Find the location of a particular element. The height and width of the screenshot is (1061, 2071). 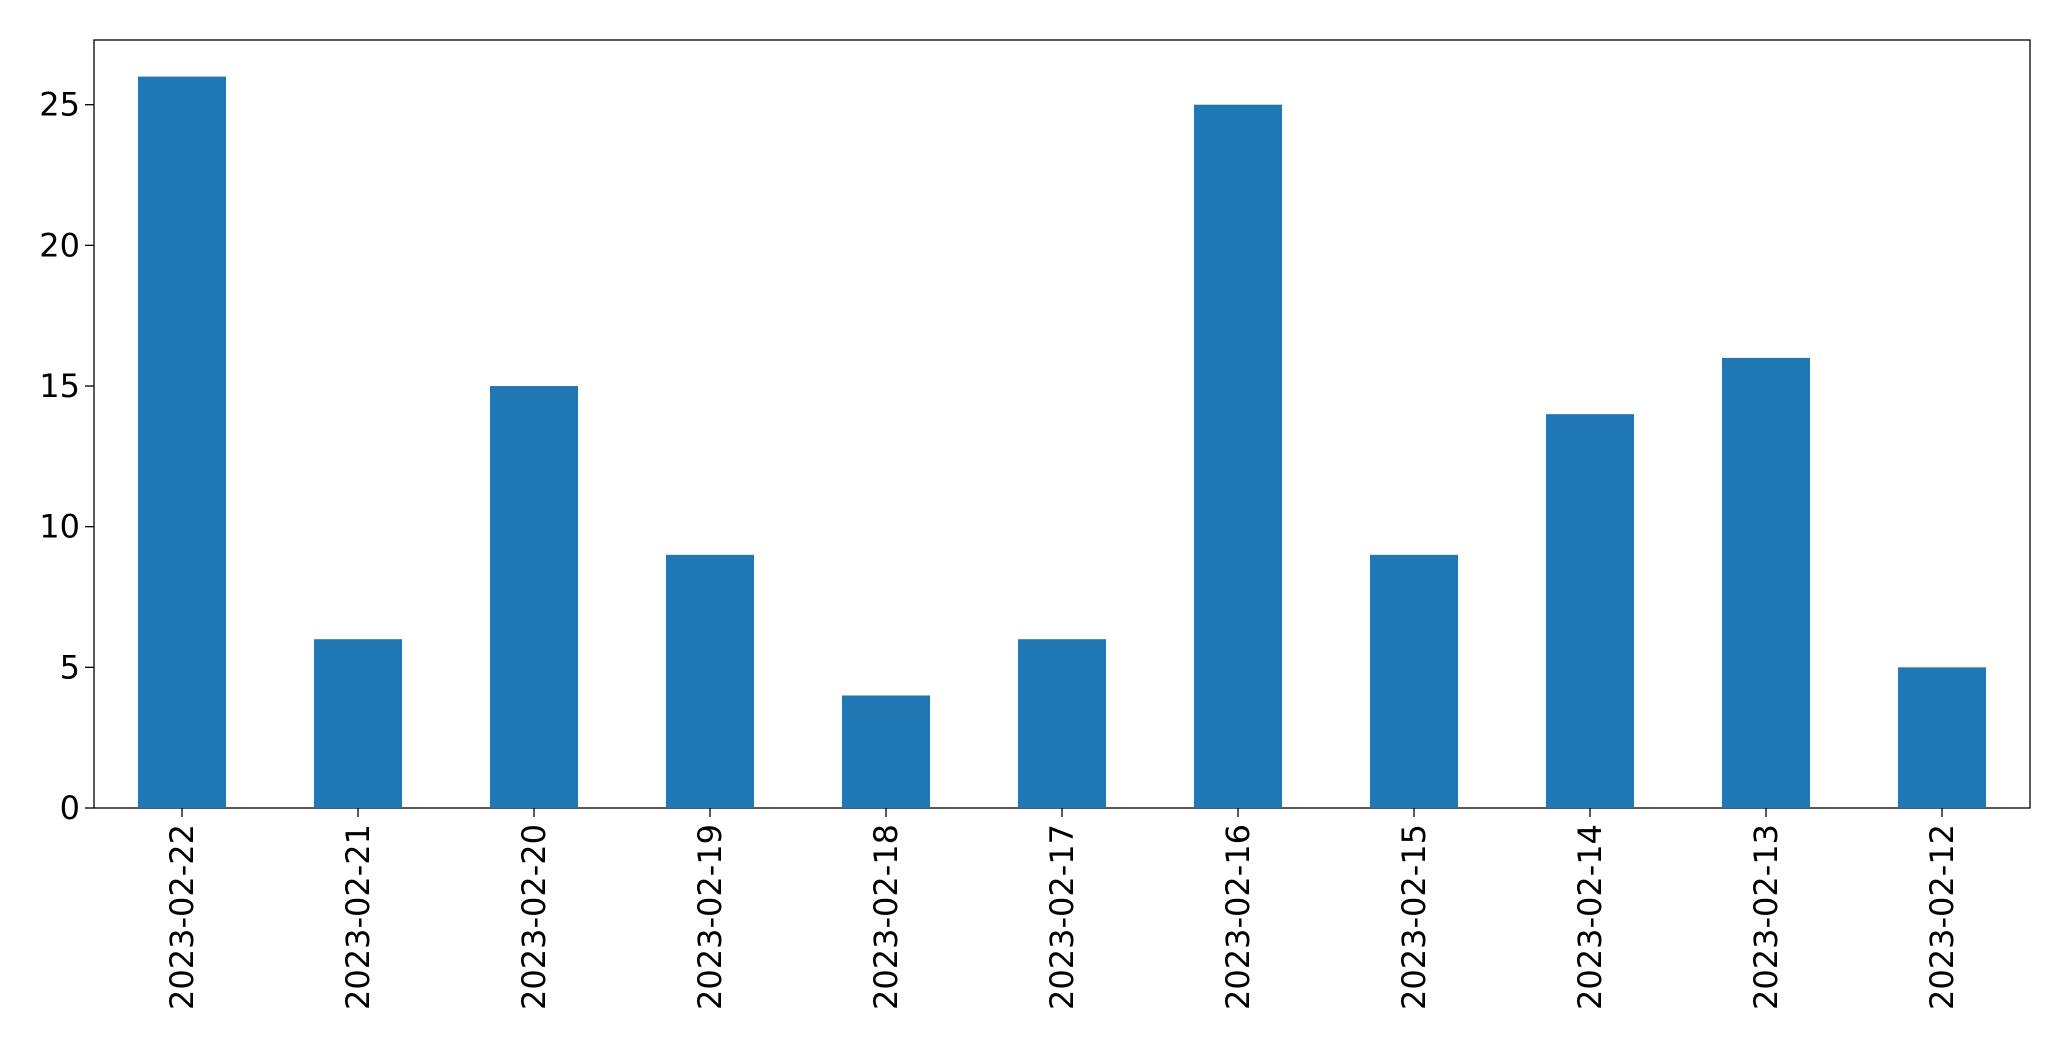

y-tick-label: 20 is located at coordinates (59, 245).